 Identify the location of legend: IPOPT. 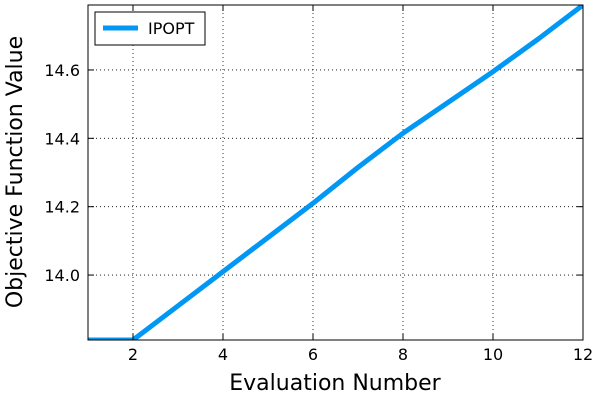
(150, 28).